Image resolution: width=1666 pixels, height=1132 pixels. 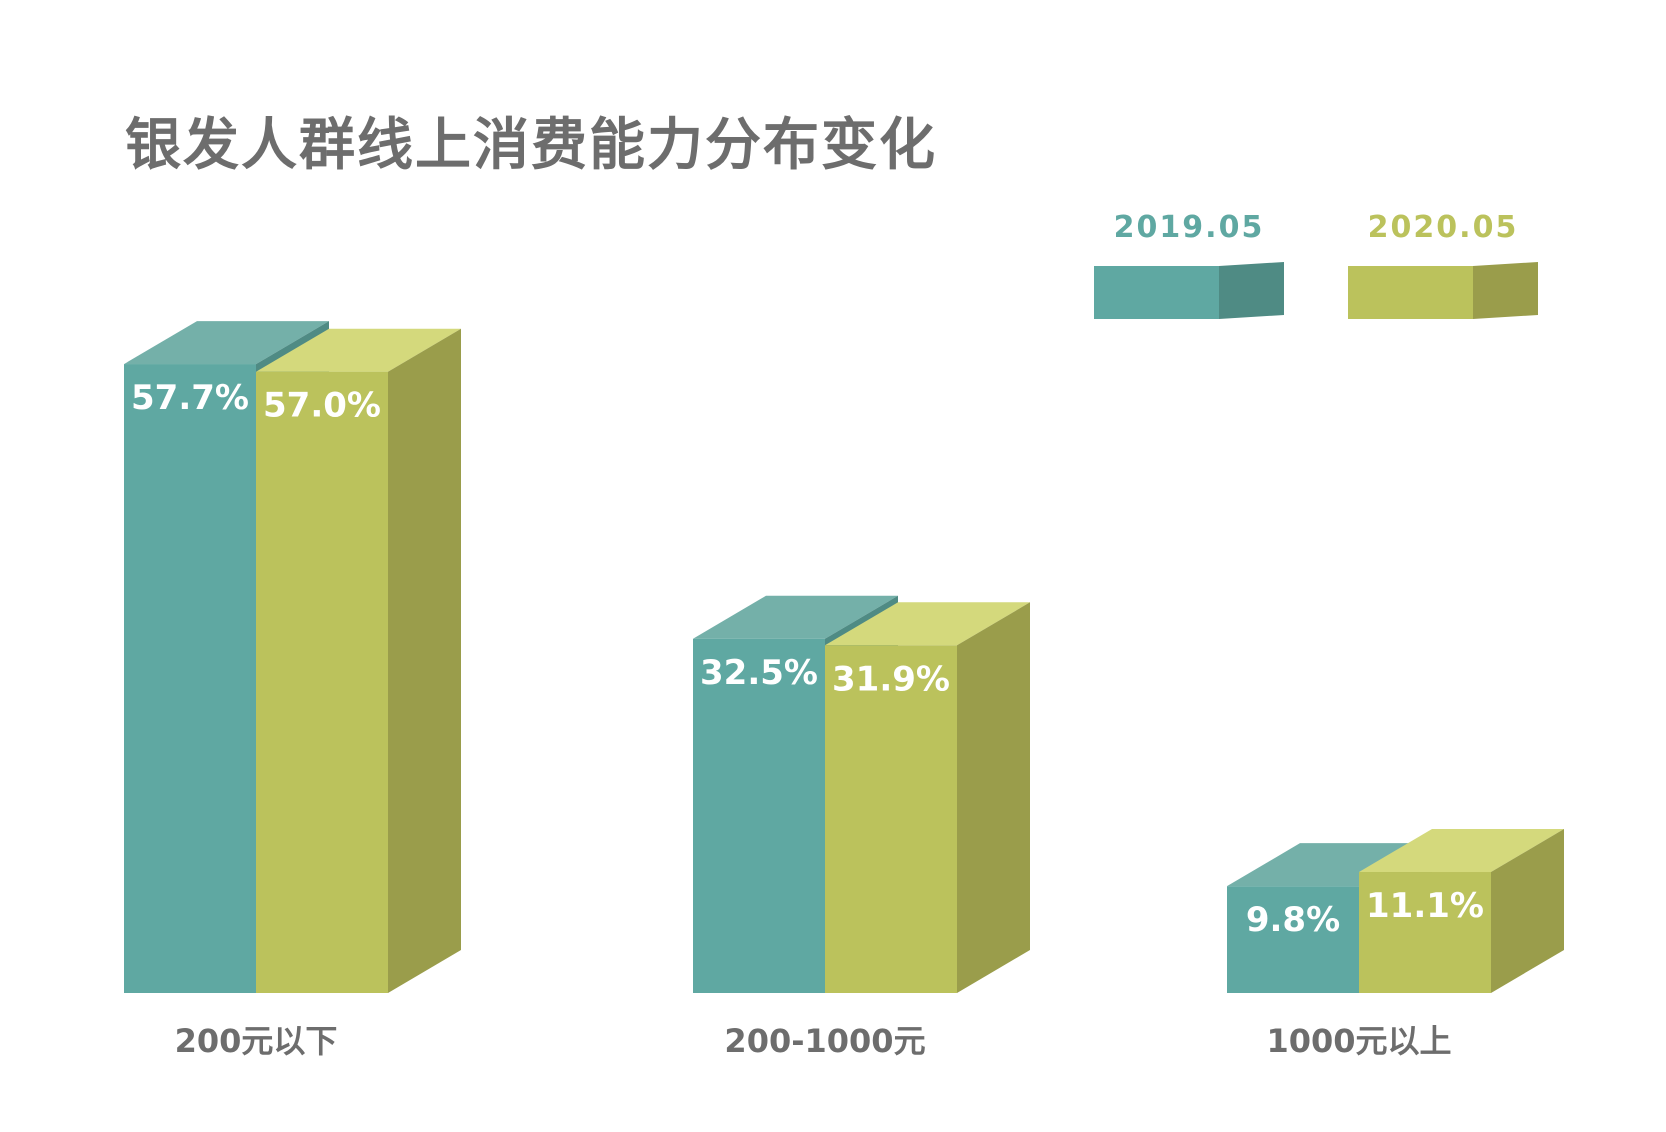 I want to click on value-label: 9.8%, so click(x=1293, y=920).